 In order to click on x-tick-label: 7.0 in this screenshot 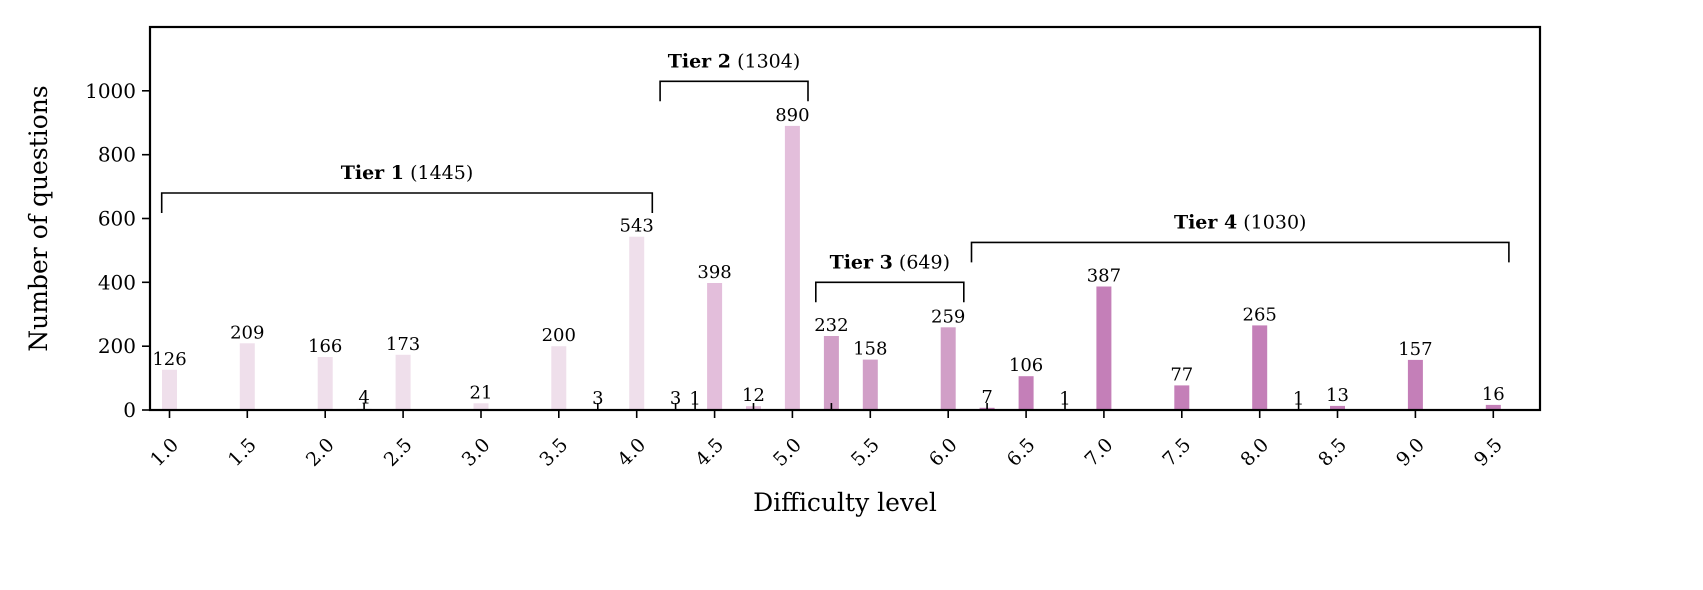, I will do `click(1099, 452)`.